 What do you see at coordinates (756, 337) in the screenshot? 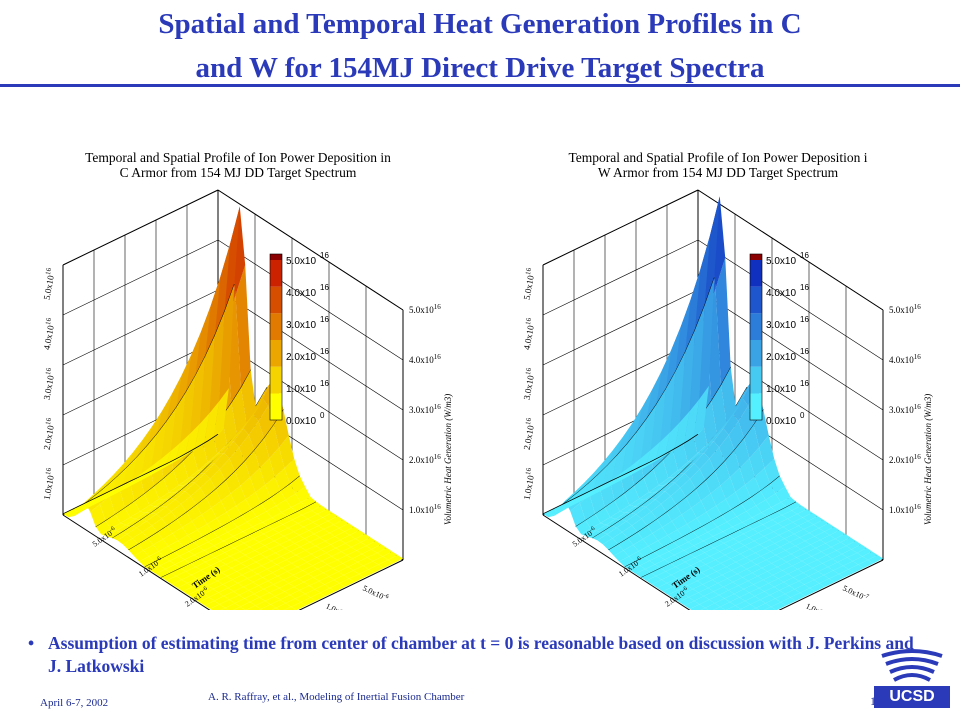
I see `colorbar-frame` at bounding box center [756, 337].